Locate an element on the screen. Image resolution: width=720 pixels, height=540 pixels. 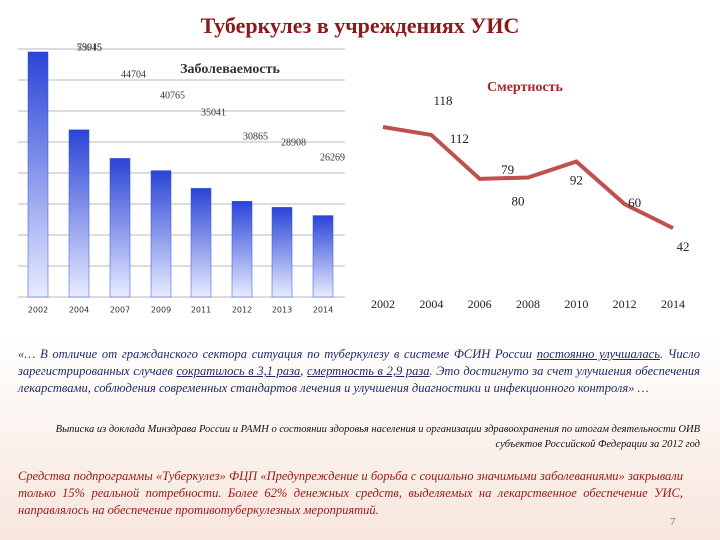
value-label: 92 is located at coordinates (576, 180).